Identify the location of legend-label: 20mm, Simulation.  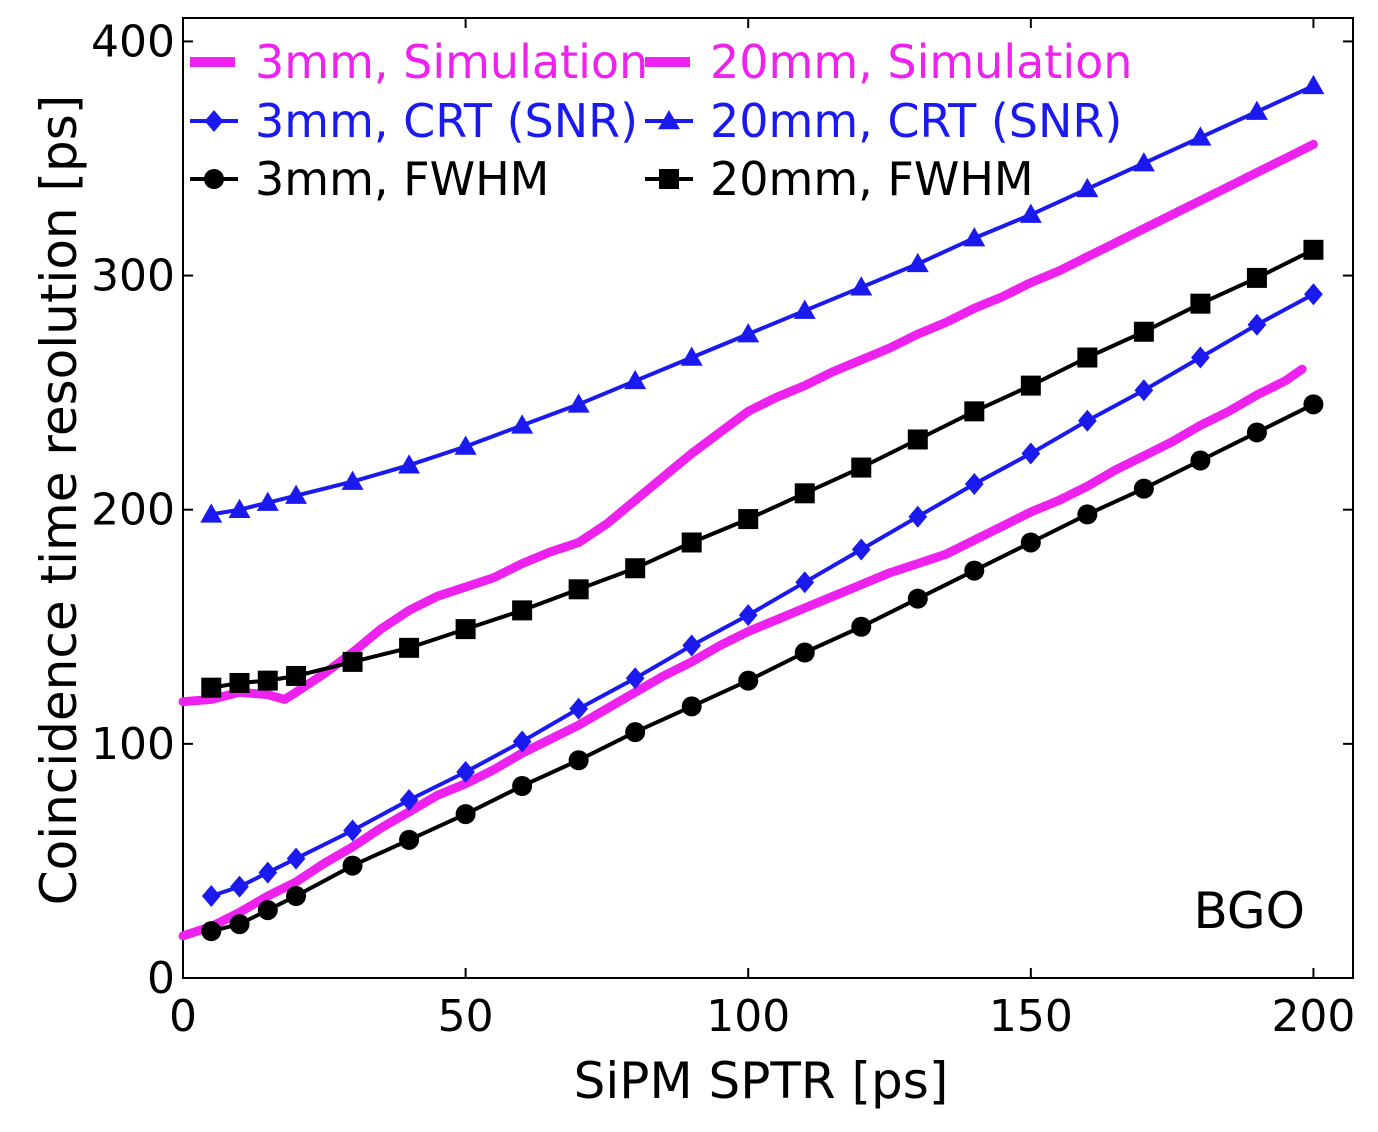
(921, 62).